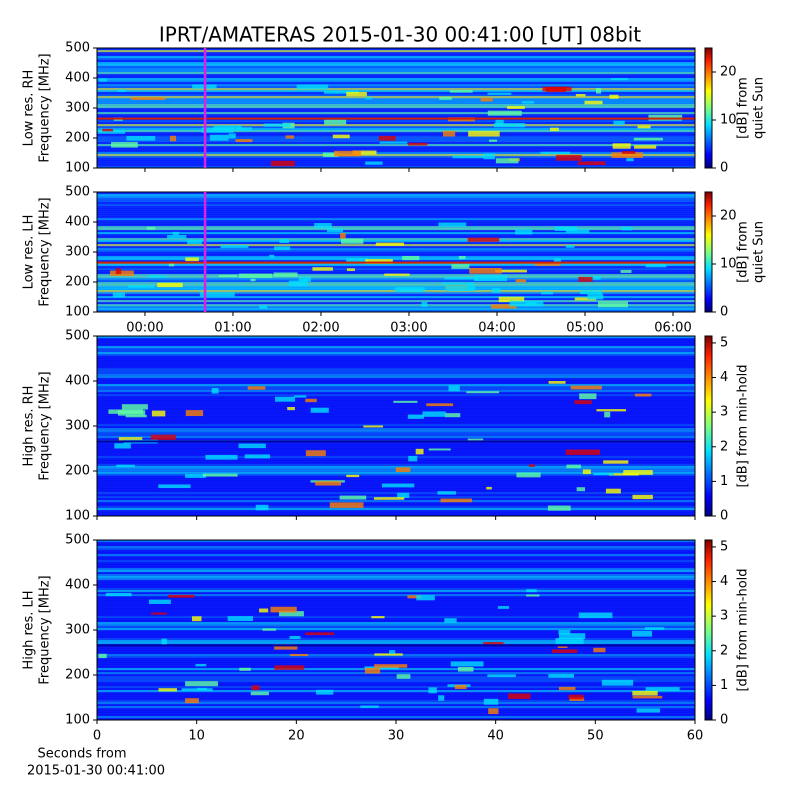 The width and height of the screenshot is (800, 804). I want to click on x-tick-label: 05:00, so click(584, 328).